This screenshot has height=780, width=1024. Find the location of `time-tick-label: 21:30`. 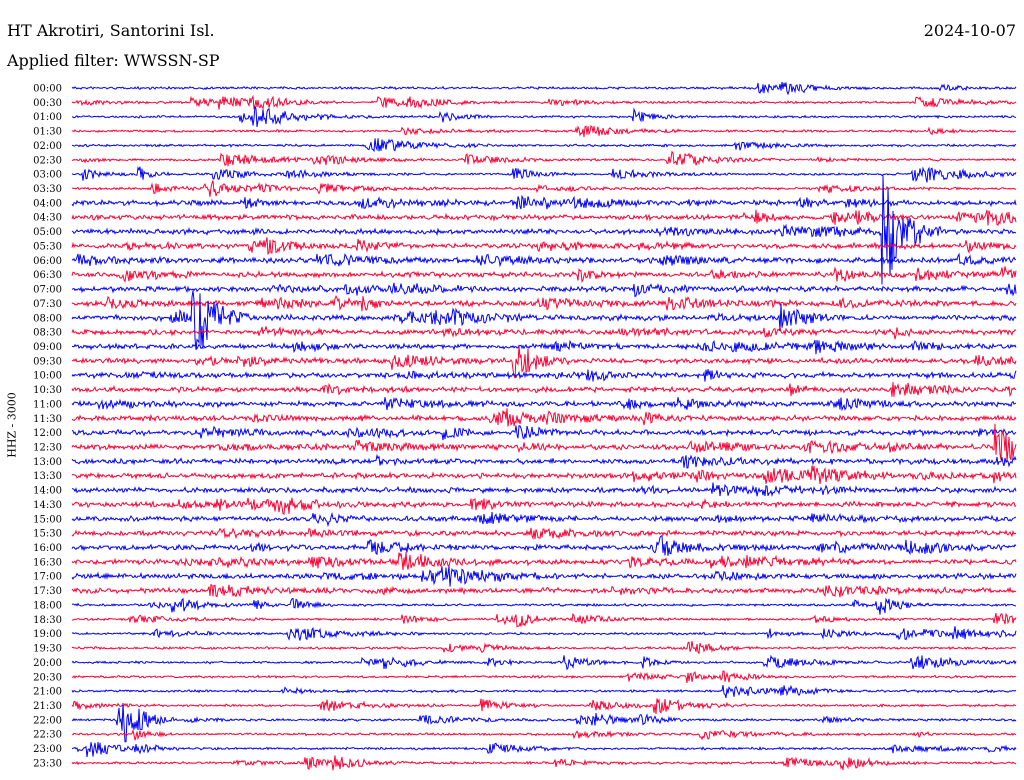

time-tick-label: 21:30 is located at coordinates (47, 706).